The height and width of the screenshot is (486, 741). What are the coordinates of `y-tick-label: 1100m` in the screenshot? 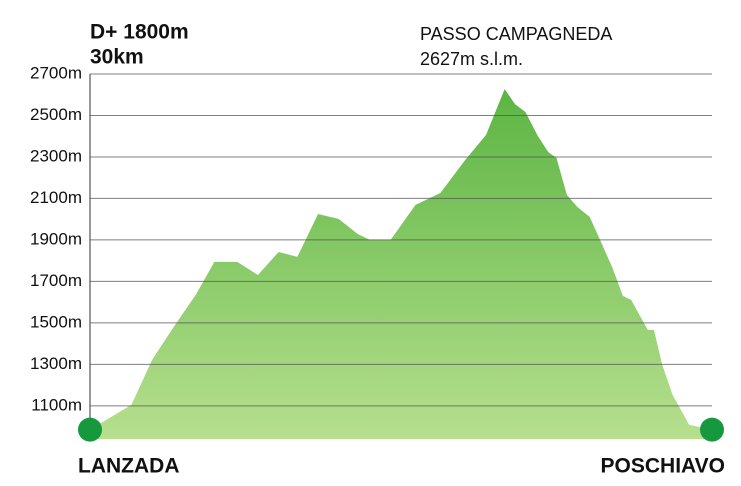 It's located at (56, 404).